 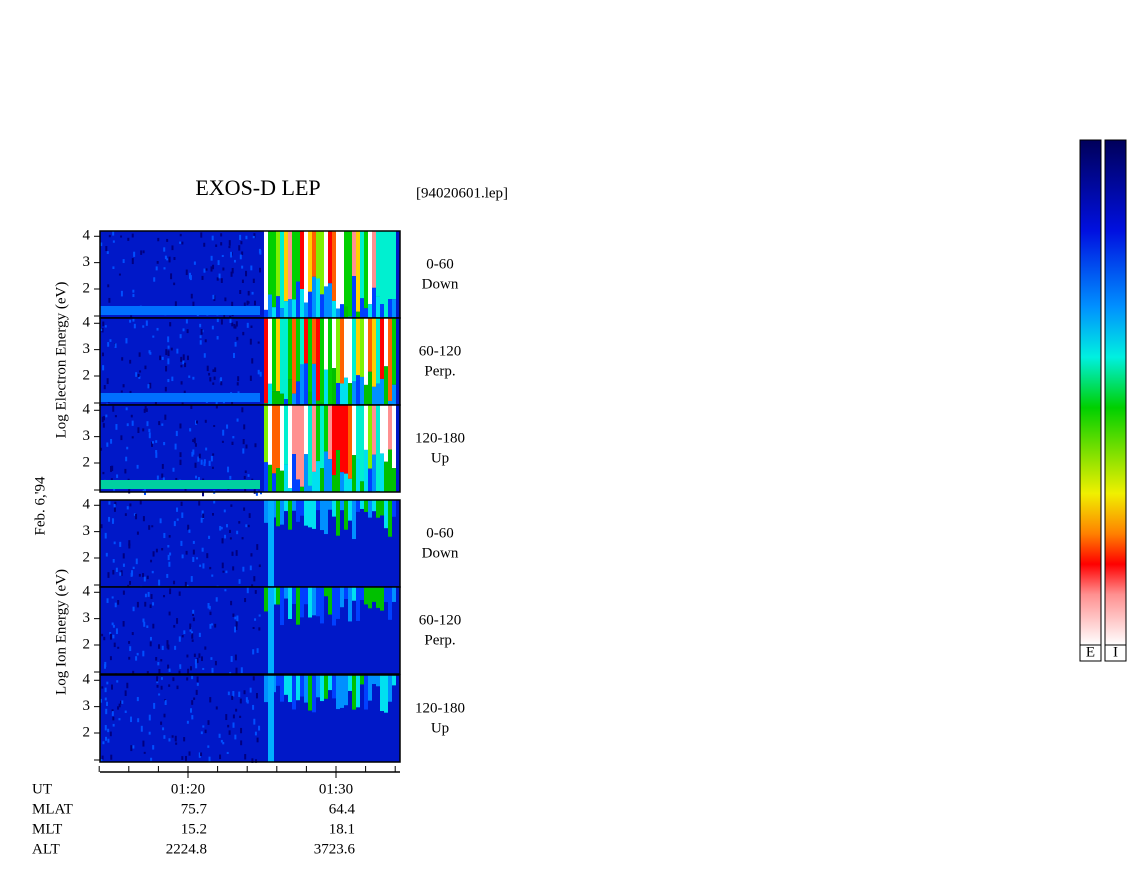 I want to click on y-tick-label: 4, so click(x=87, y=323).